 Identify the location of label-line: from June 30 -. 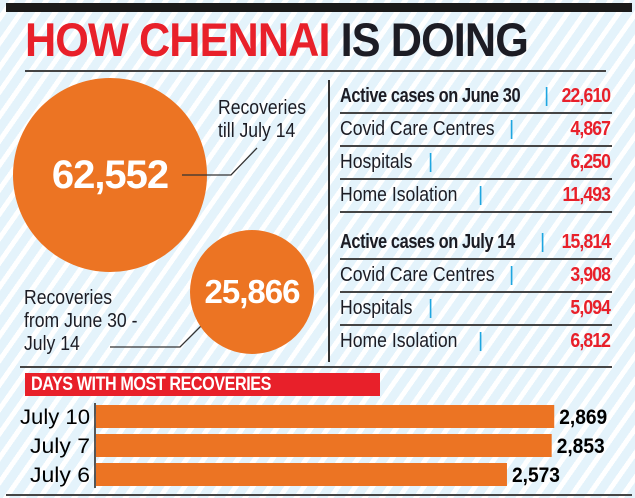
(81, 321).